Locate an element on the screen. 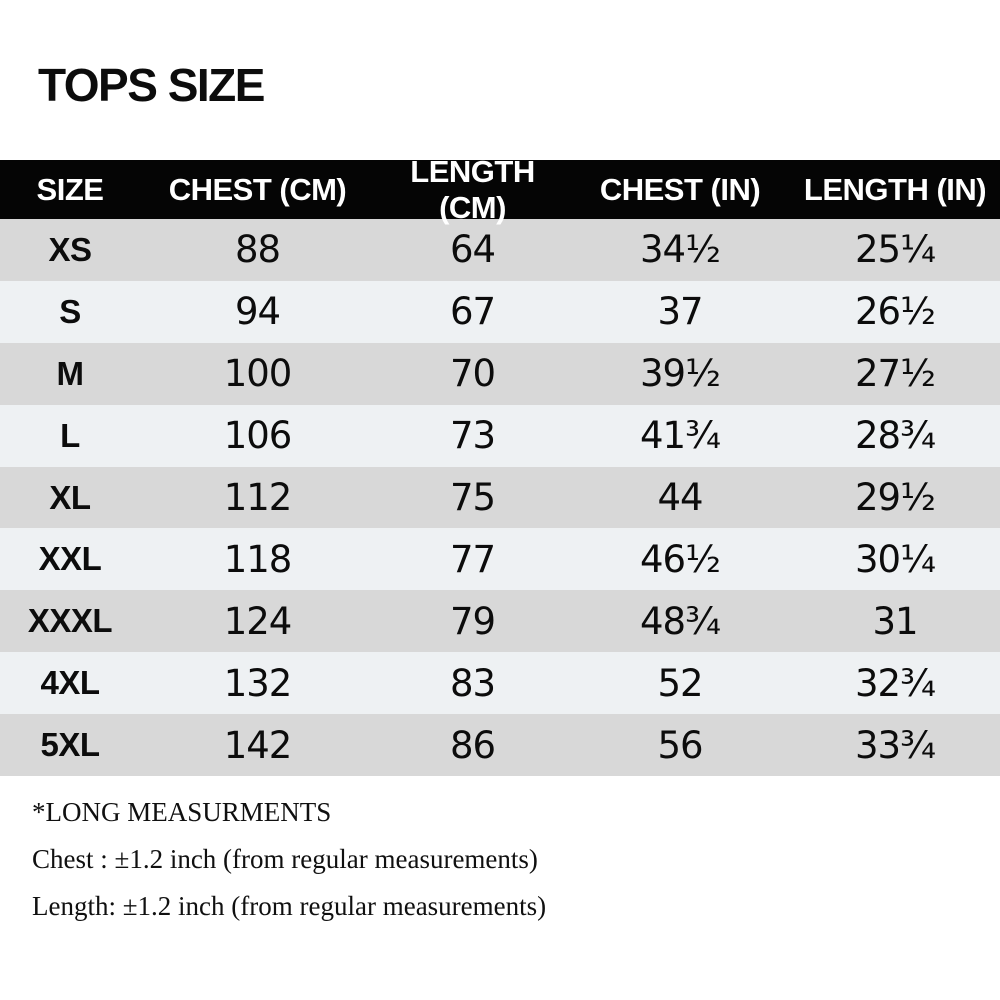 This screenshot has height=1000, width=1000. chest-cm-cell: 112 is located at coordinates (258, 497).